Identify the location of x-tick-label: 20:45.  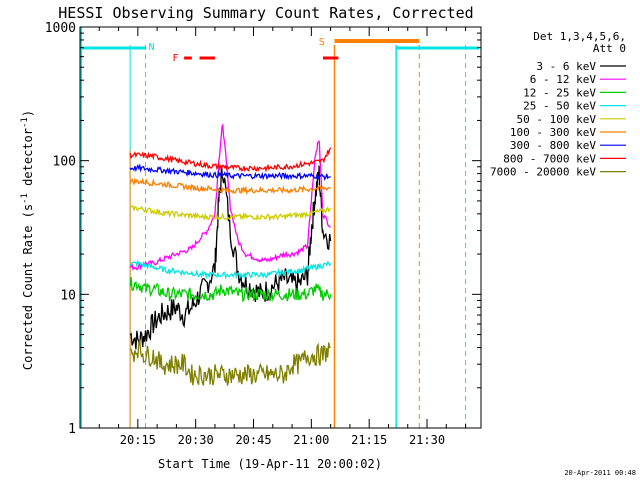
(253, 440).